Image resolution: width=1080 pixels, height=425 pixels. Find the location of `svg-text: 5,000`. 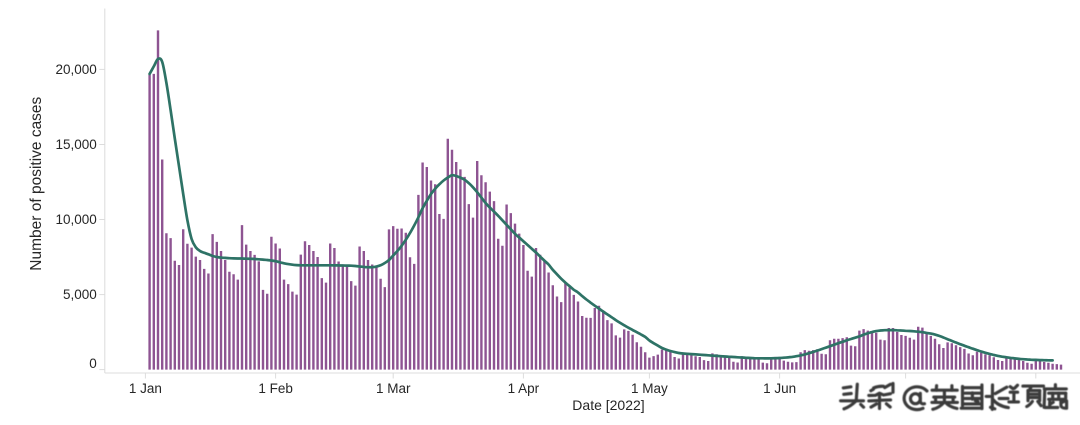

svg-text: 5,000 is located at coordinates (80, 294).